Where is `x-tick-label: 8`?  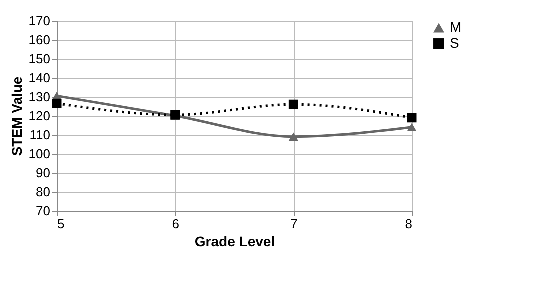 x-tick-label: 8 is located at coordinates (408, 224).